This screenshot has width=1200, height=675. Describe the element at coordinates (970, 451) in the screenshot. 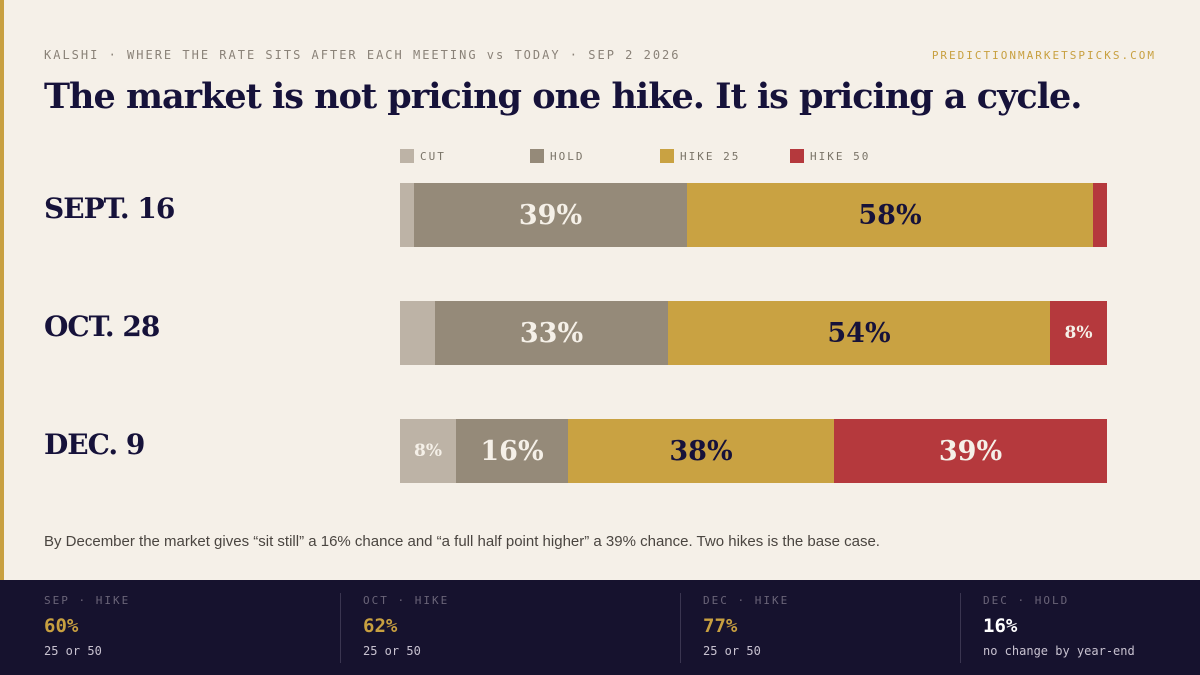

I see `bar-segment-hike50-dec: 39%` at that location.